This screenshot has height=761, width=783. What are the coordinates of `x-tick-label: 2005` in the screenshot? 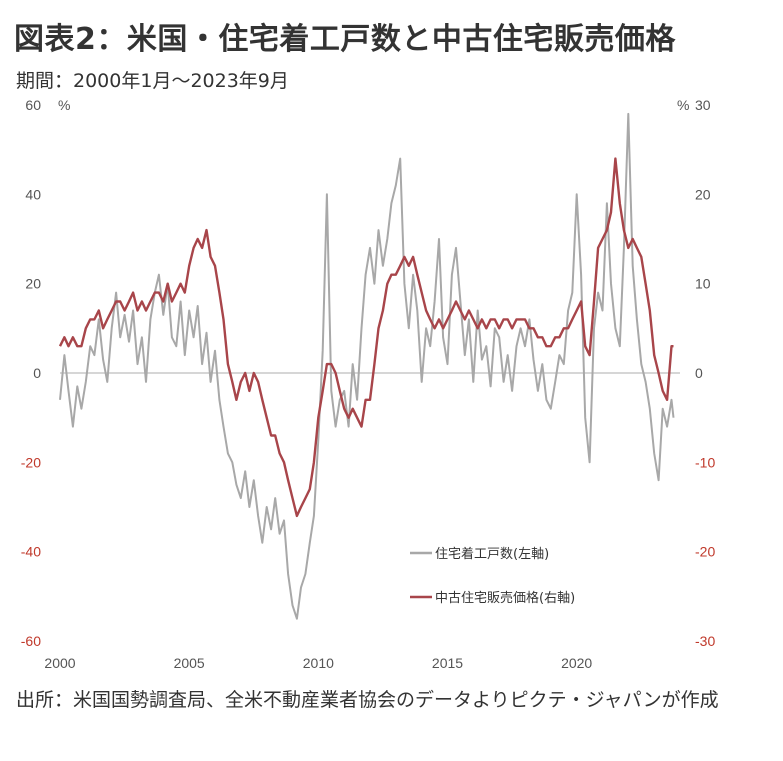 It's located at (189, 663).